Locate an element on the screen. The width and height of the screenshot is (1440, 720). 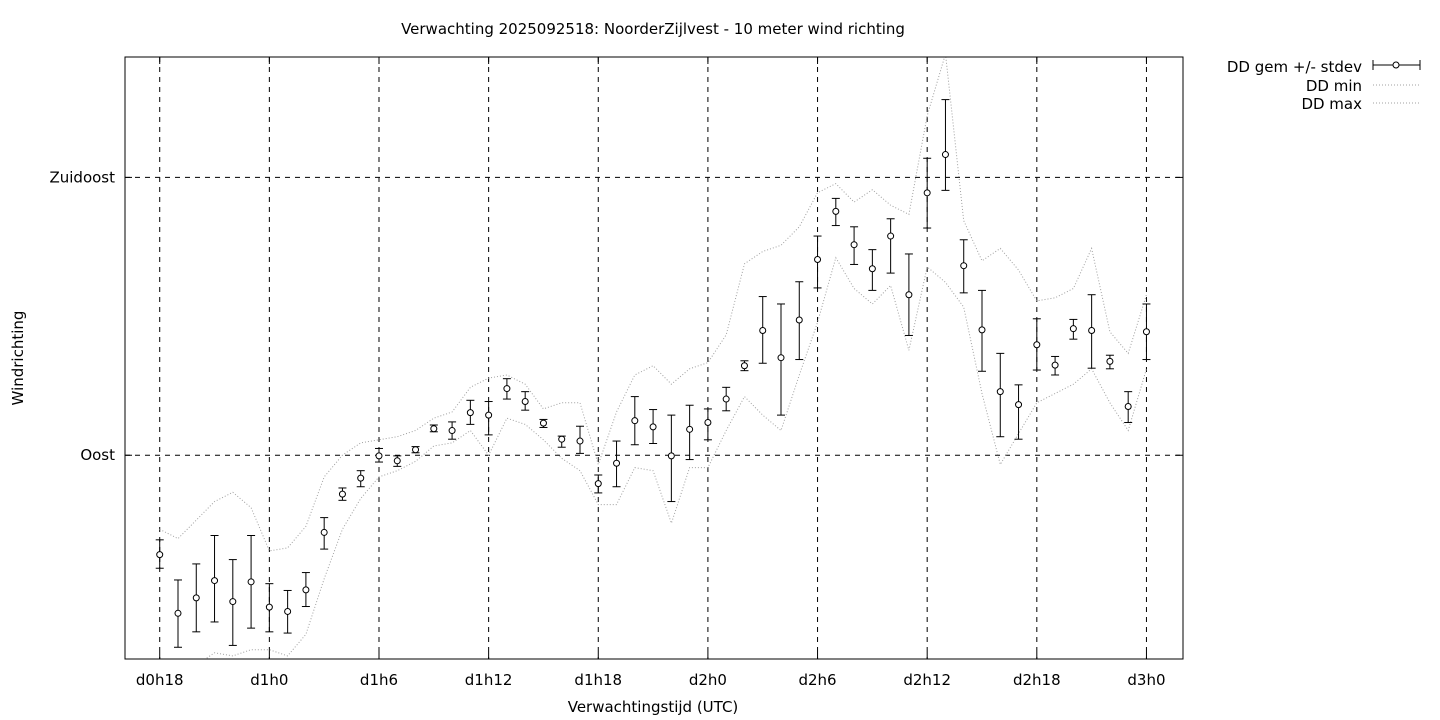
legend-label-max: DD max is located at coordinates (1331, 104).